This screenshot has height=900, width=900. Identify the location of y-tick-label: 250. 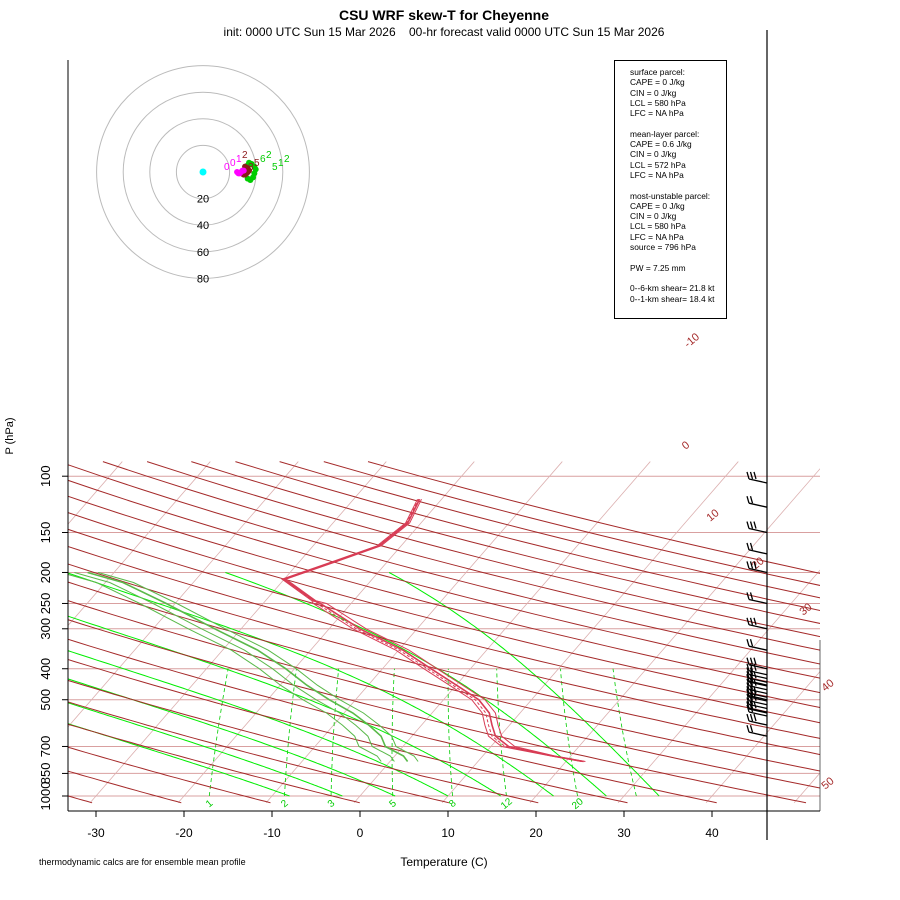
(45, 604).